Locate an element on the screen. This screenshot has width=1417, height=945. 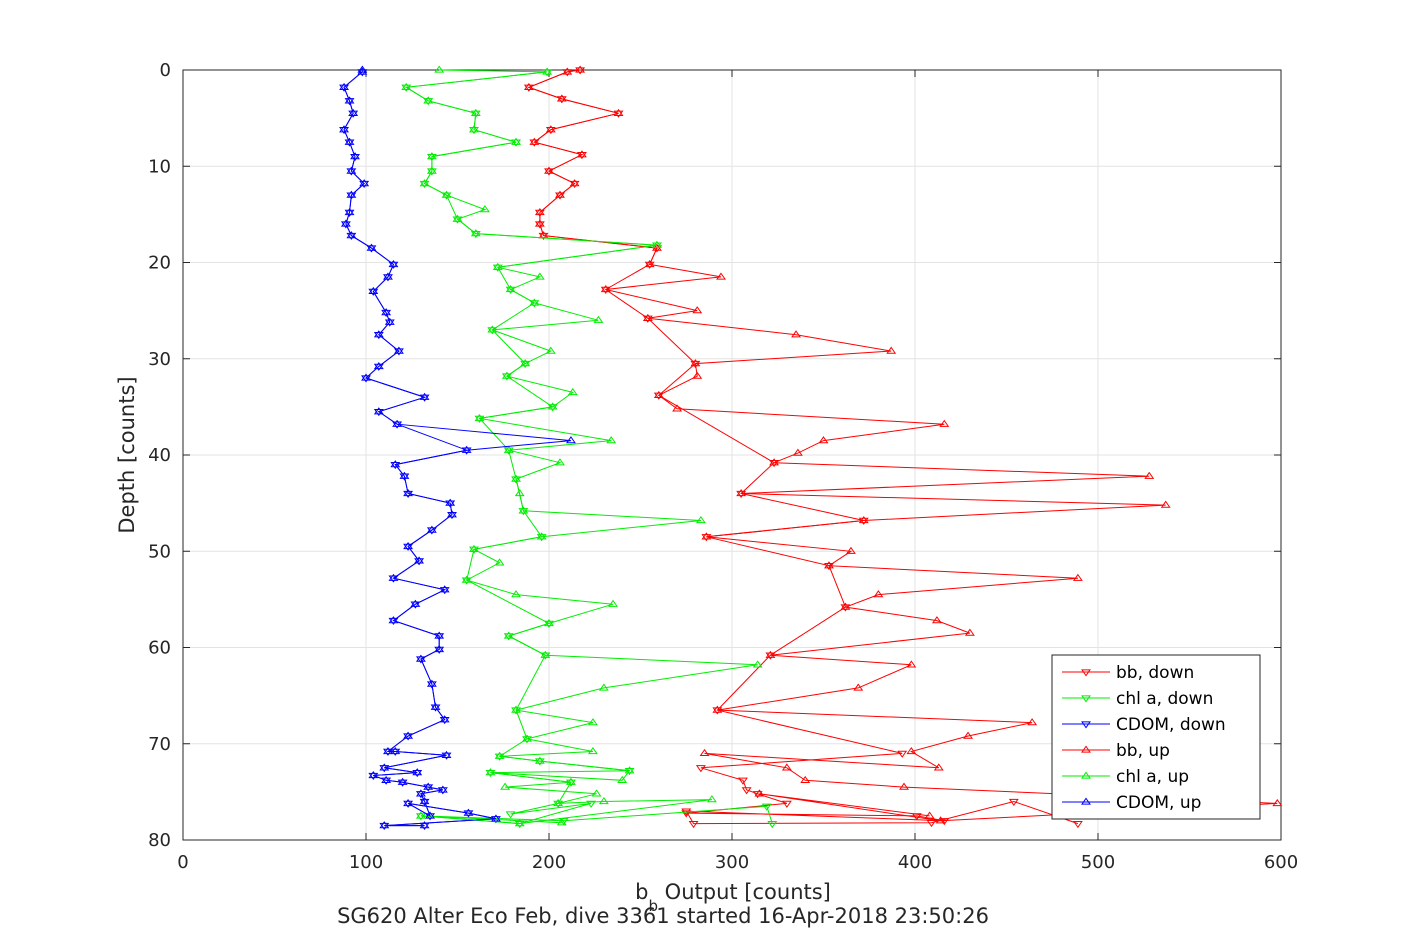
legend-label: CDOM, up is located at coordinates (1158, 803).